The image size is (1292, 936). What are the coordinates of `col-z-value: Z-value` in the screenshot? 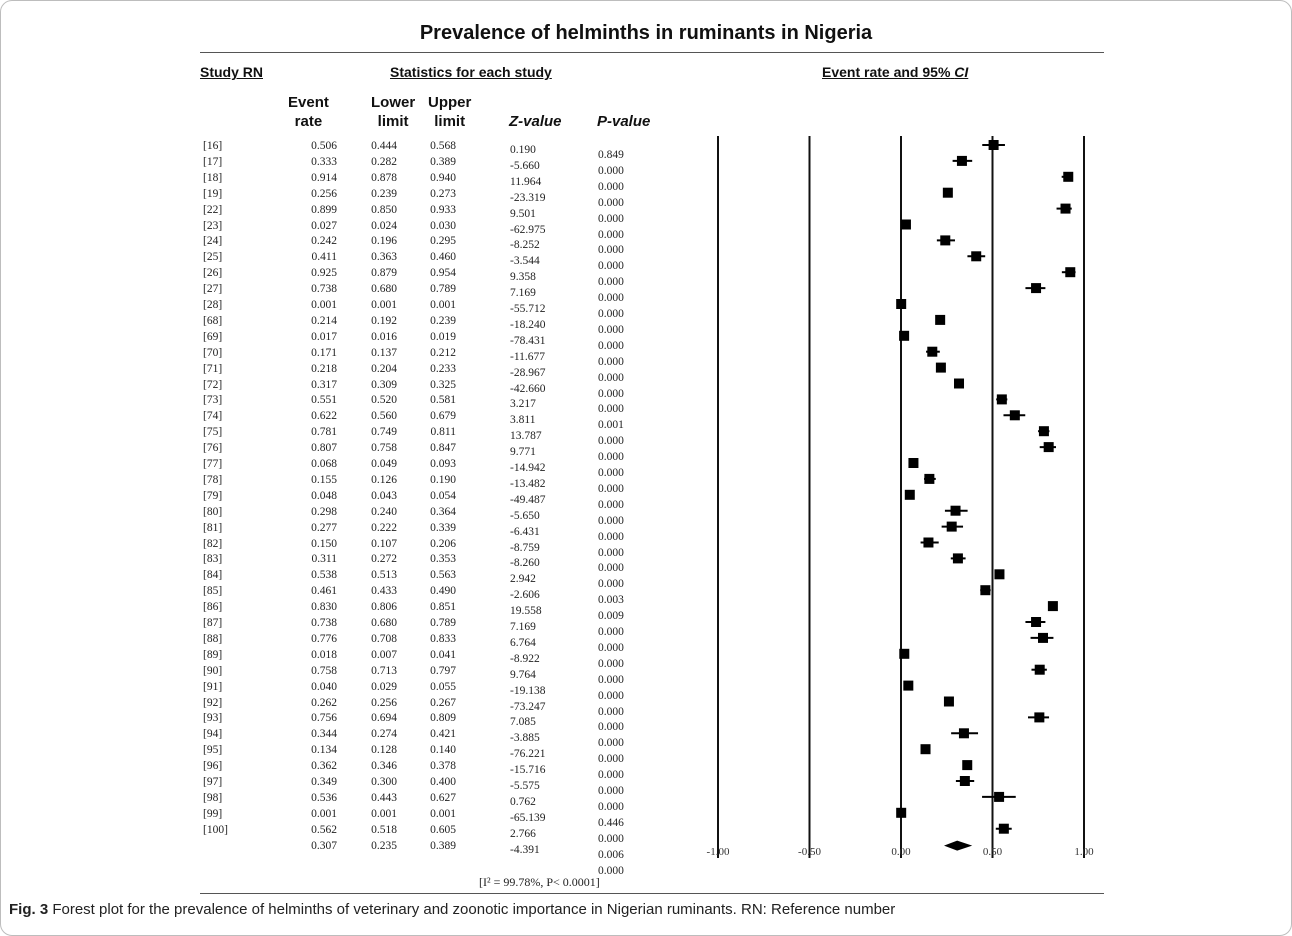 It's located at (535, 121).